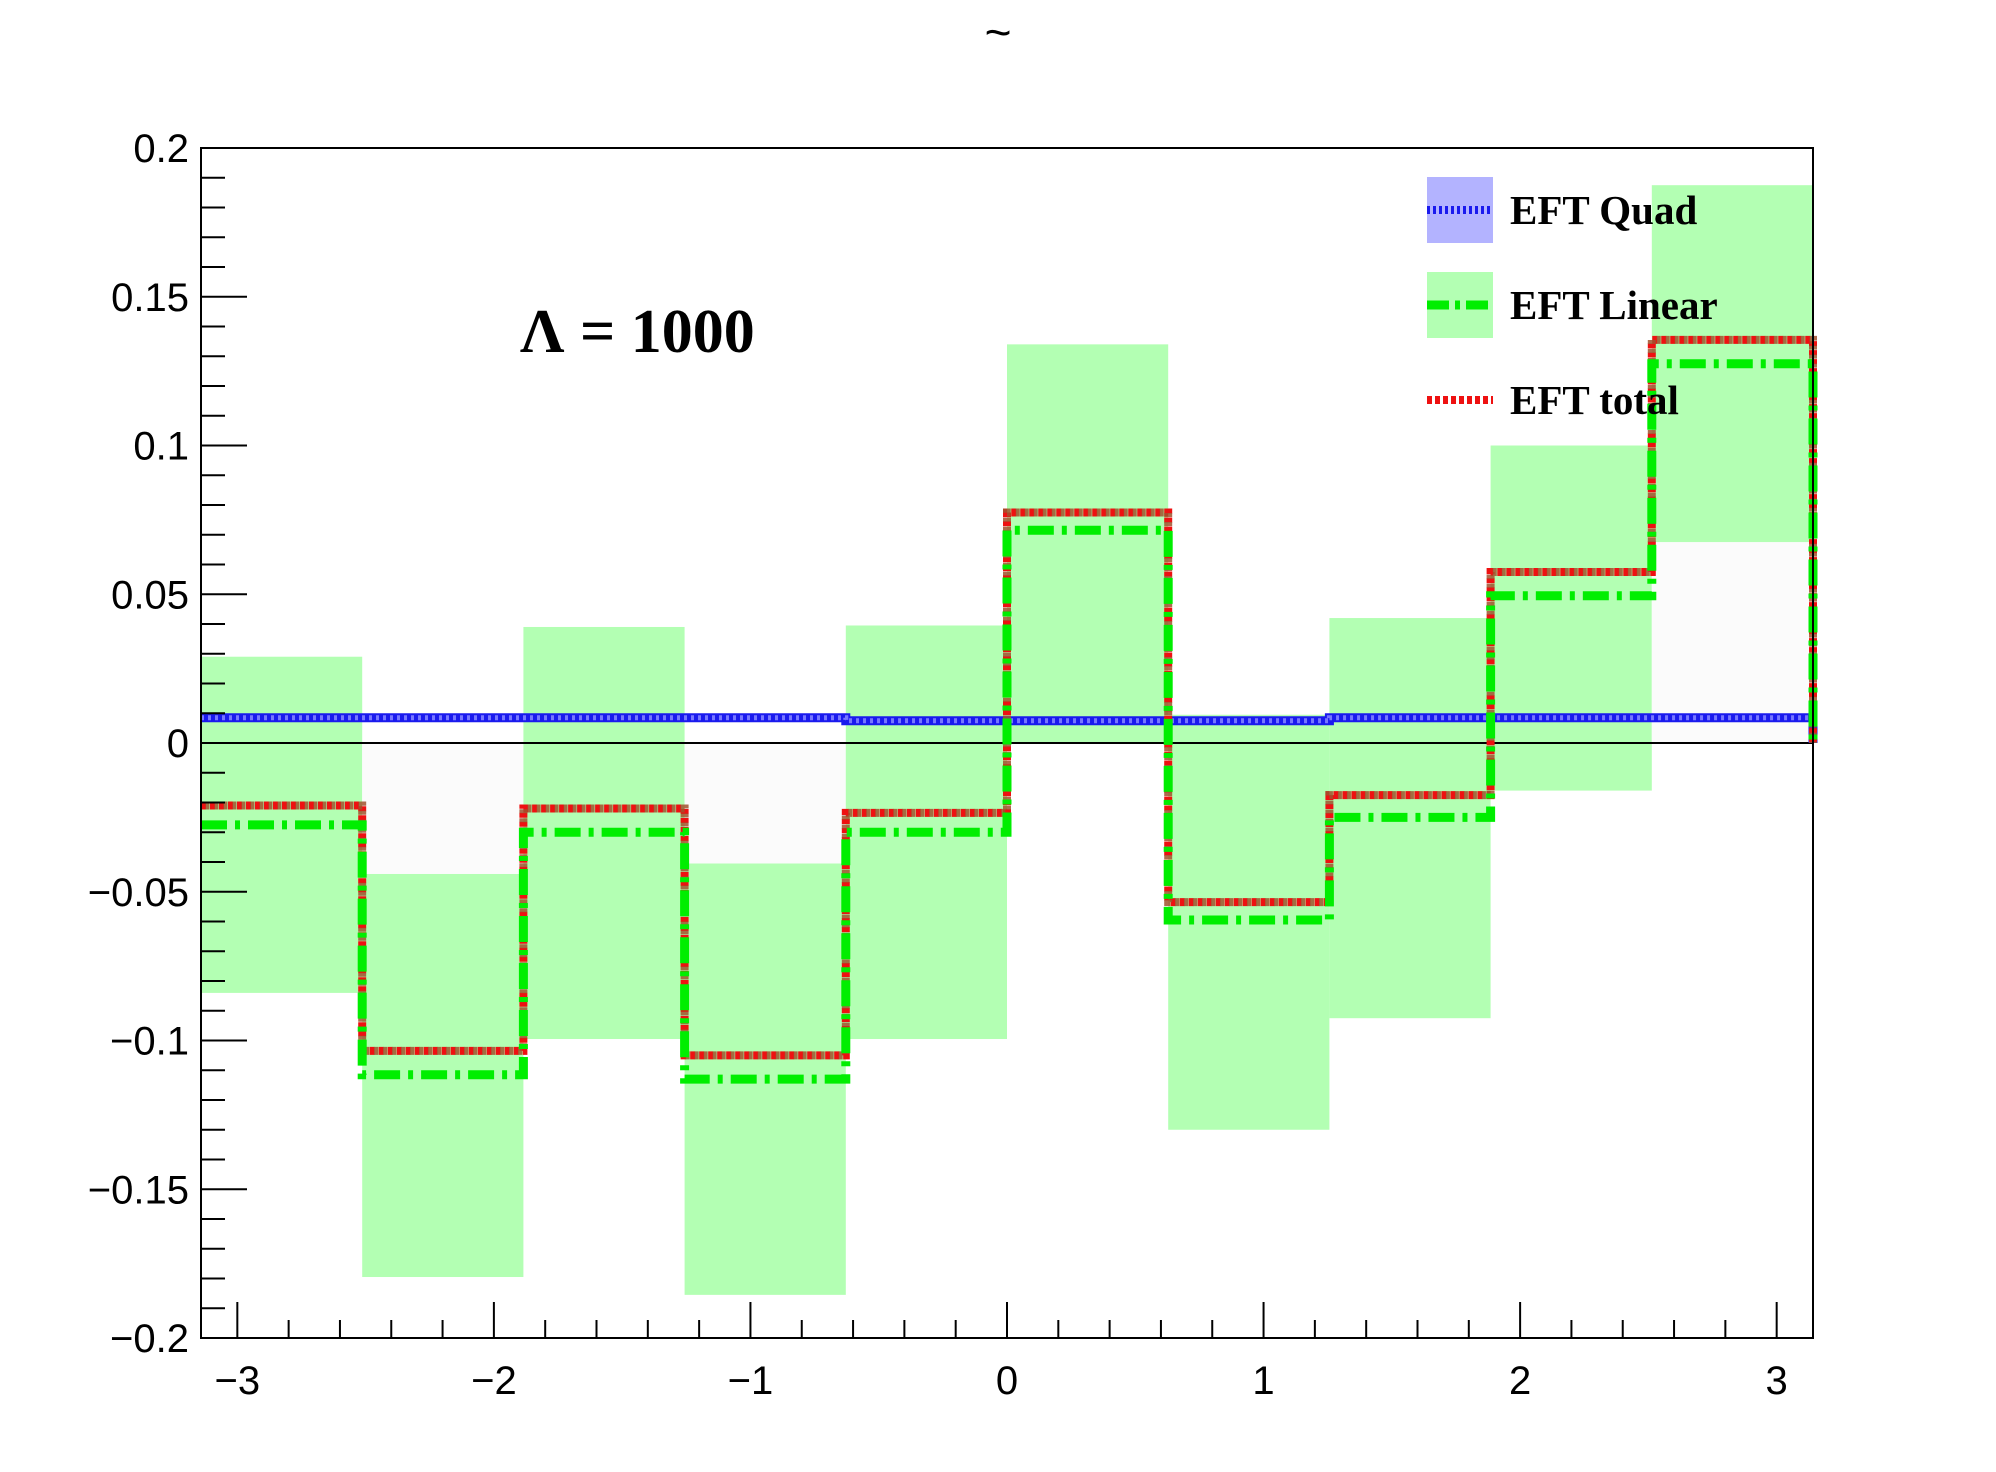 The height and width of the screenshot is (1472, 1996). Describe the element at coordinates (751, 1381) in the screenshot. I see `x-tick-label: −1` at that location.